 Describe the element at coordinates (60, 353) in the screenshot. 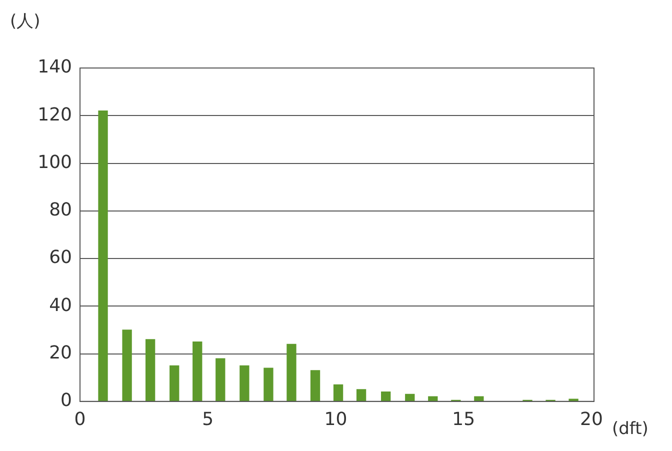

I see `y-tick-label: 20` at that location.